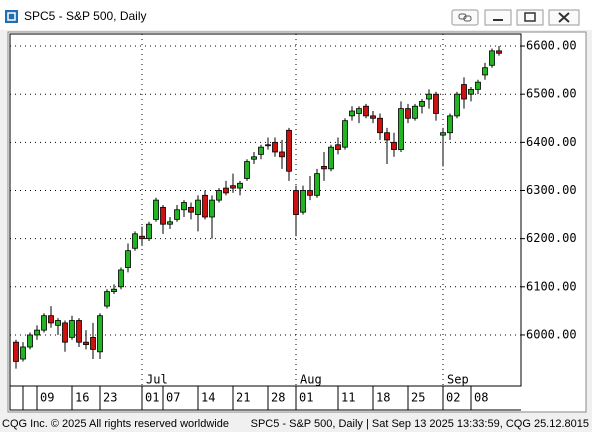  Describe the element at coordinates (551, 94) in the screenshot. I see `y-tick-label: 6500.00` at that location.